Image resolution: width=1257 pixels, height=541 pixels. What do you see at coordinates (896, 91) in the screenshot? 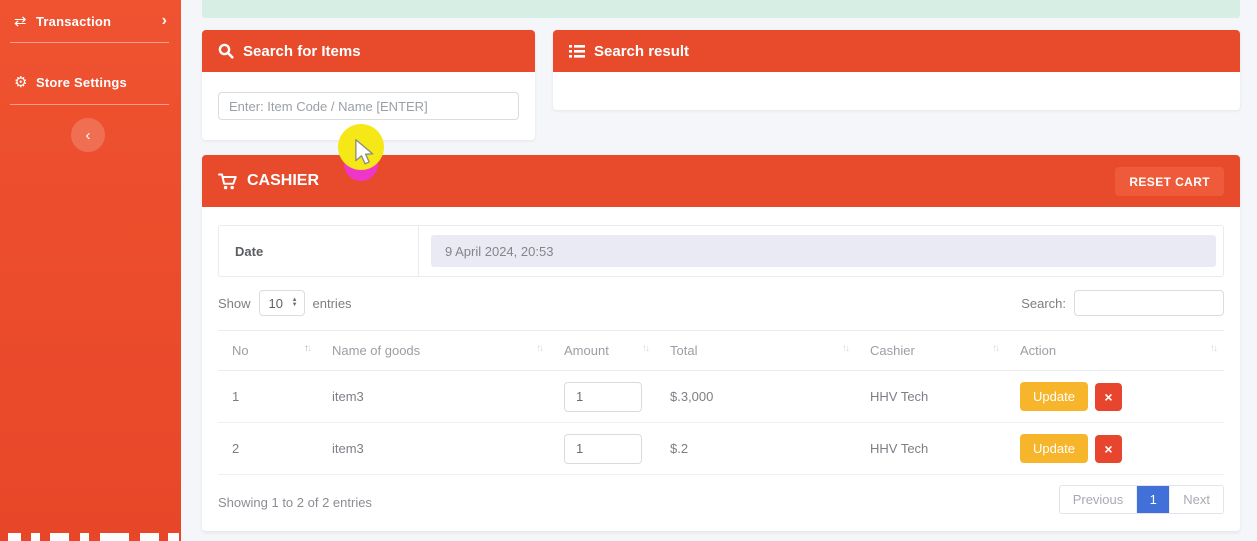
I see `search-result-body` at bounding box center [896, 91].